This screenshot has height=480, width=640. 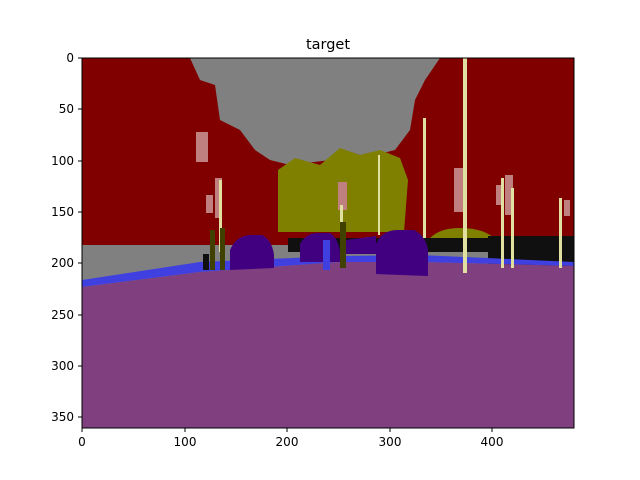 What do you see at coordinates (206, 262) in the screenshot?
I see `object-dark` at bounding box center [206, 262].